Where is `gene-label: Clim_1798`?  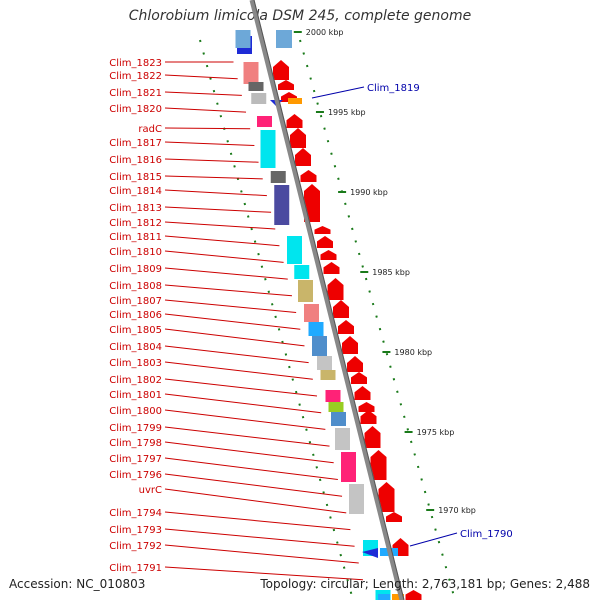
gene-label: Clim_1798 is located at coordinates (135, 443).